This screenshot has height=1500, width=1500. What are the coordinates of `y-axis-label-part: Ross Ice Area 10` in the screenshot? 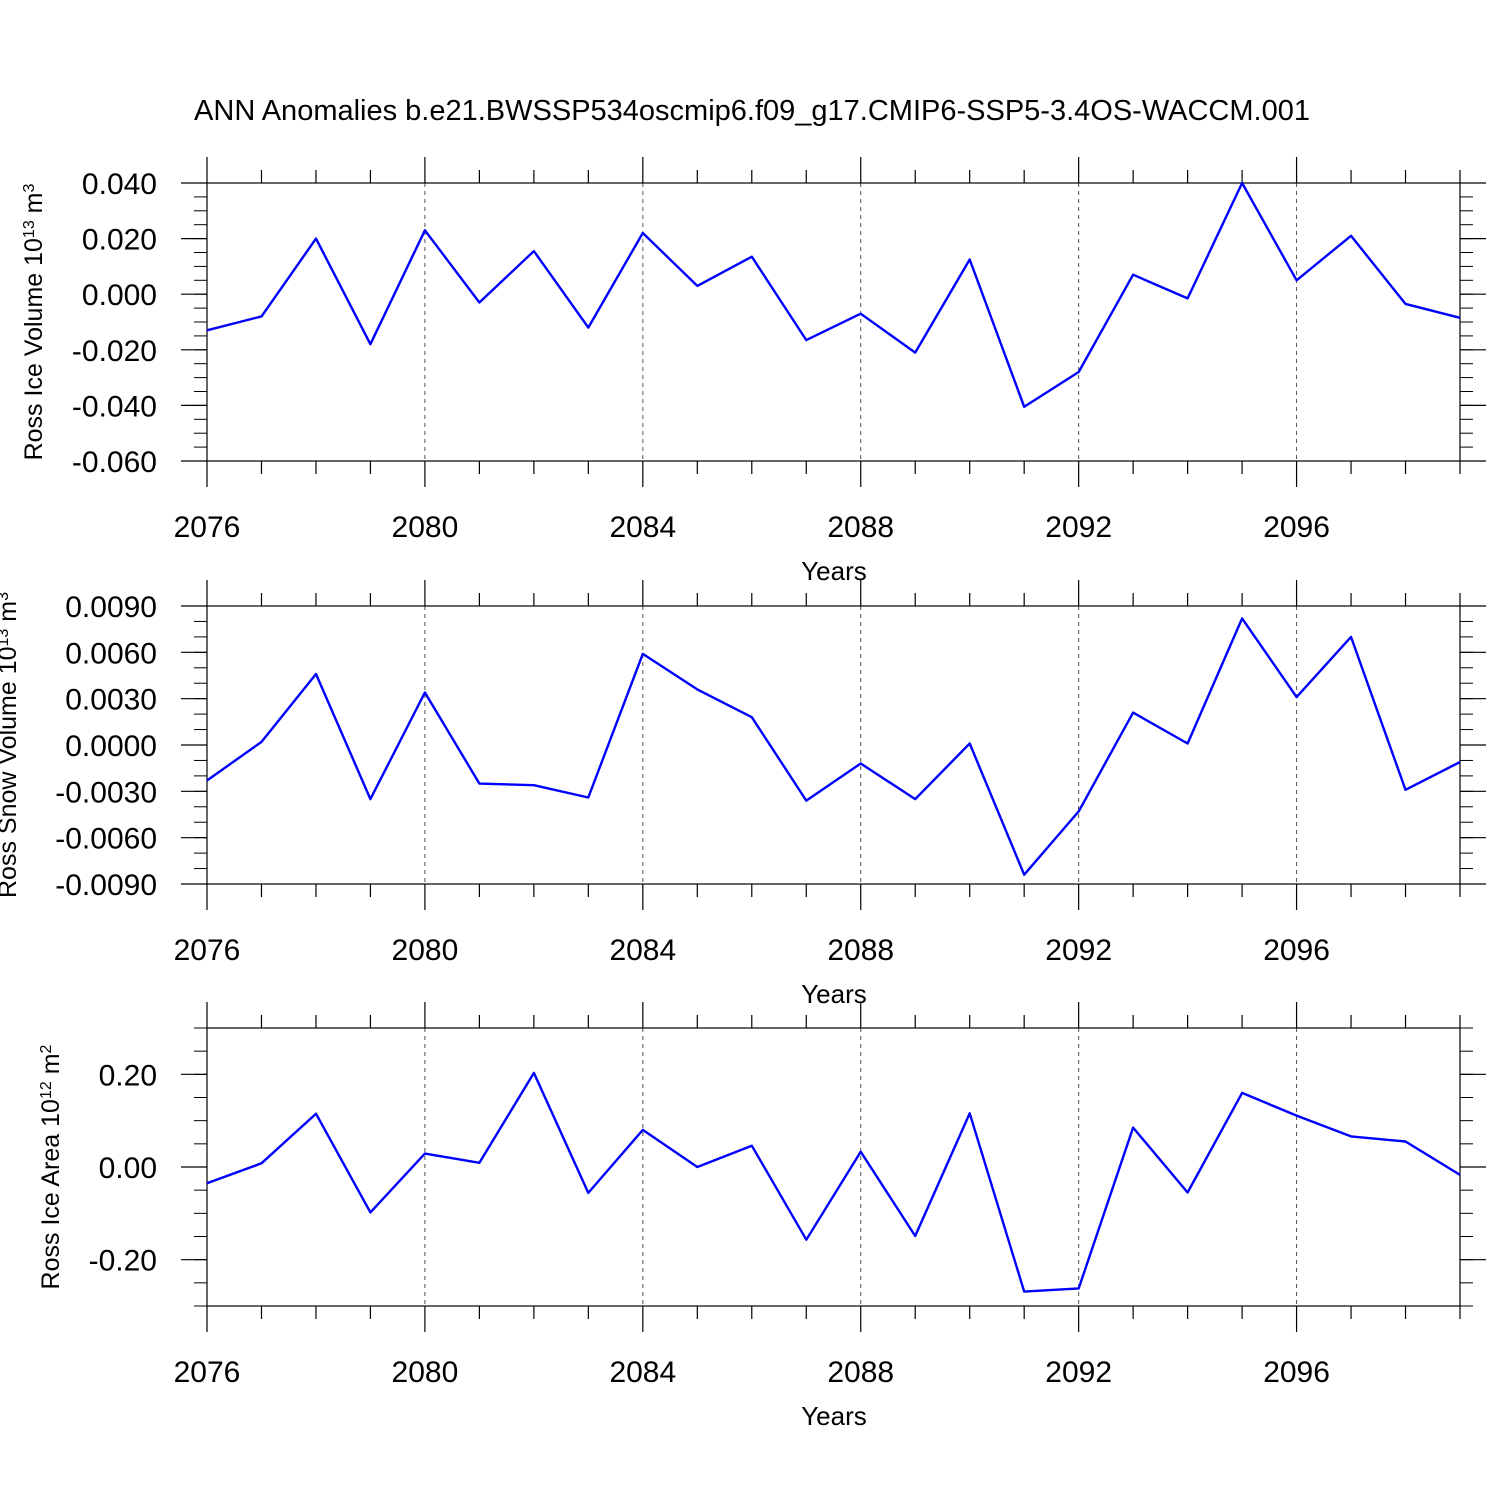 It's located at (51, 1194).